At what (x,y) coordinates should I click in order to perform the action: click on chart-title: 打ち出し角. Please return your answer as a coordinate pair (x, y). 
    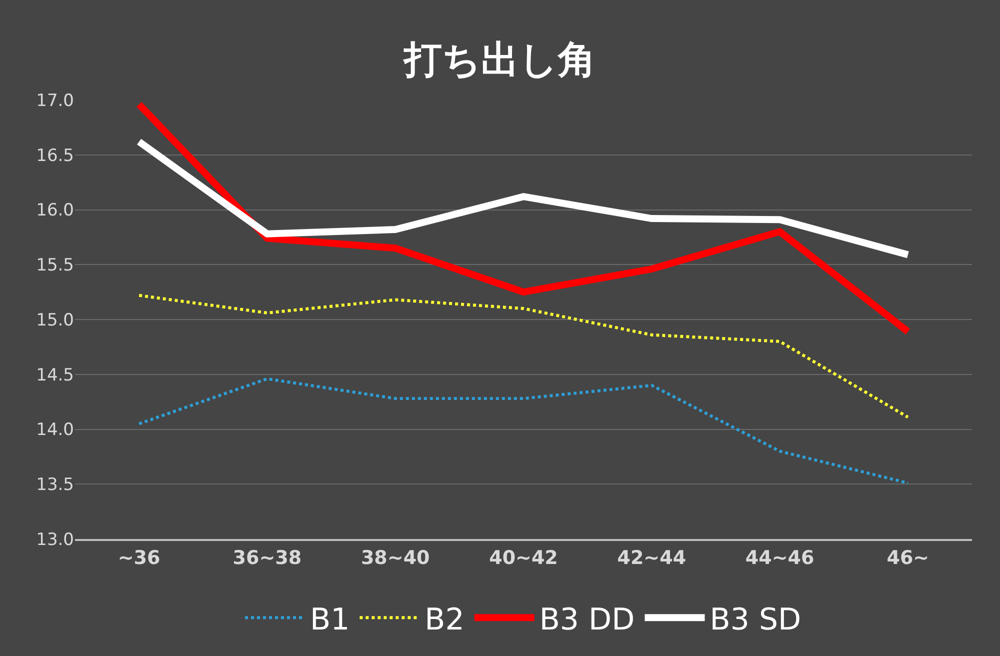
    Looking at the image, I should click on (499, 60).